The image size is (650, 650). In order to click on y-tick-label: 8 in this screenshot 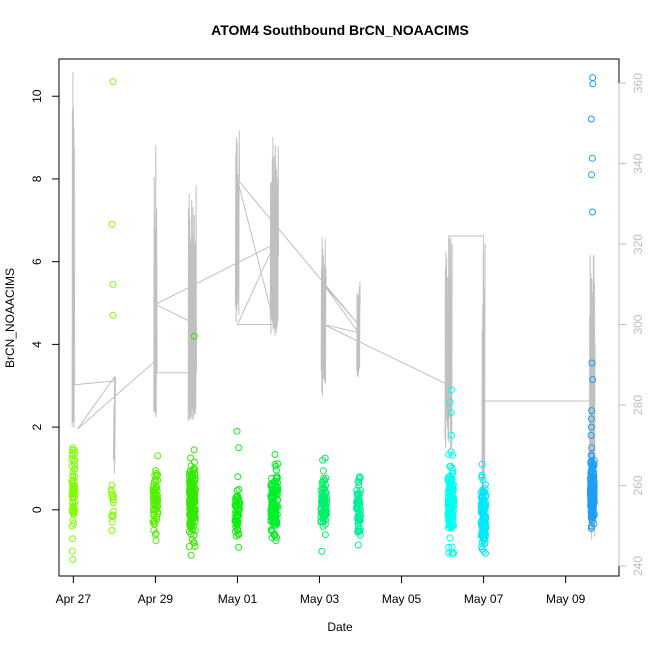, I will do `click(37, 178)`.